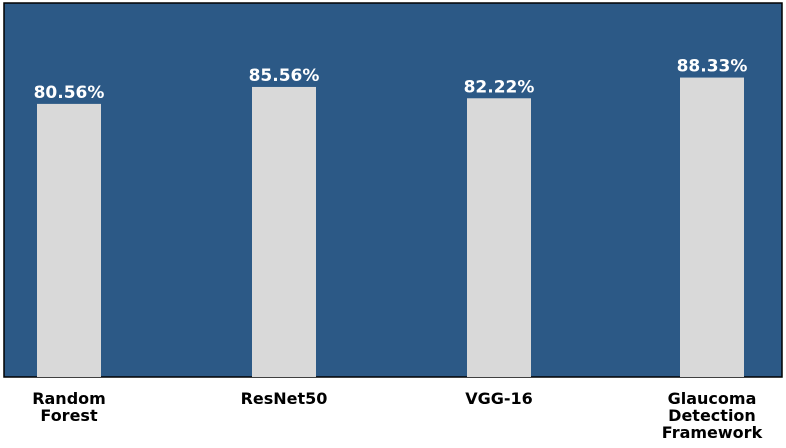  I want to click on x-tick-label-line: Glaucoma, so click(712, 398).